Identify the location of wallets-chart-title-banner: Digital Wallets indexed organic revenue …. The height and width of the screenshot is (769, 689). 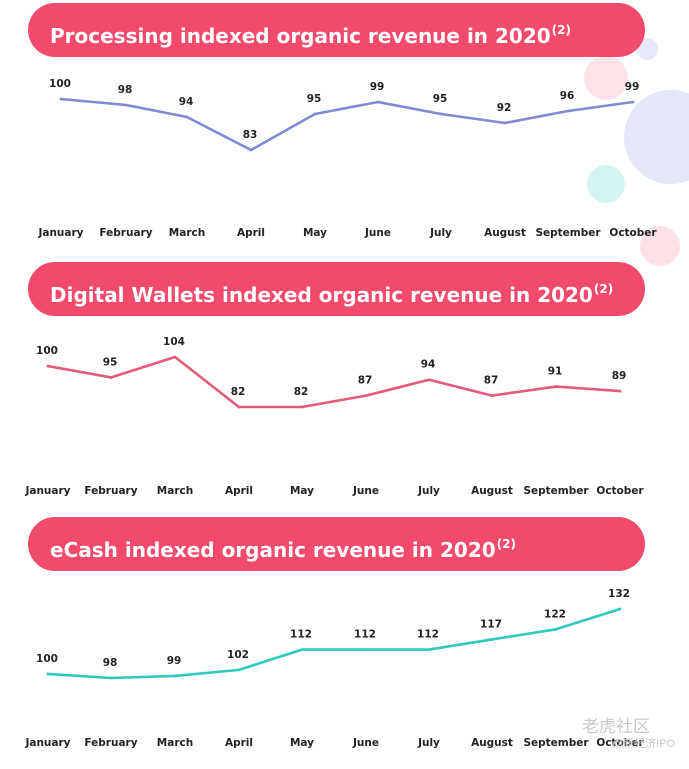
(336, 289).